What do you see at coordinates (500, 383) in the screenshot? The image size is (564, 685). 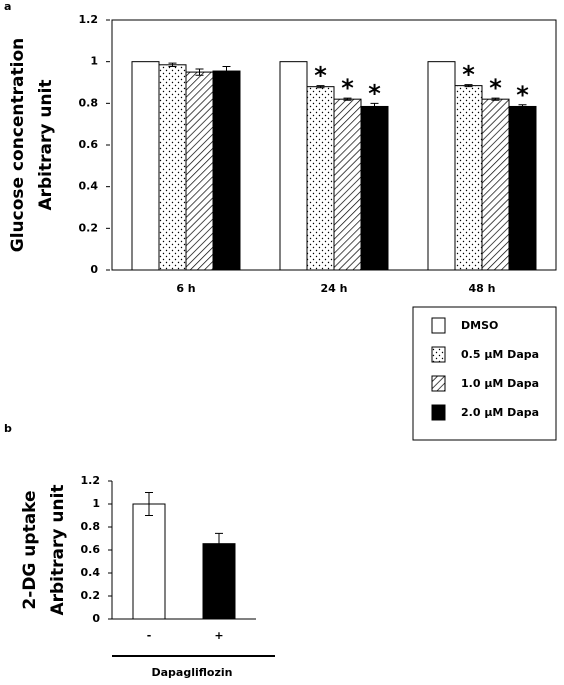 I see `legend-label: 1.0 μM Dapa` at bounding box center [500, 383].